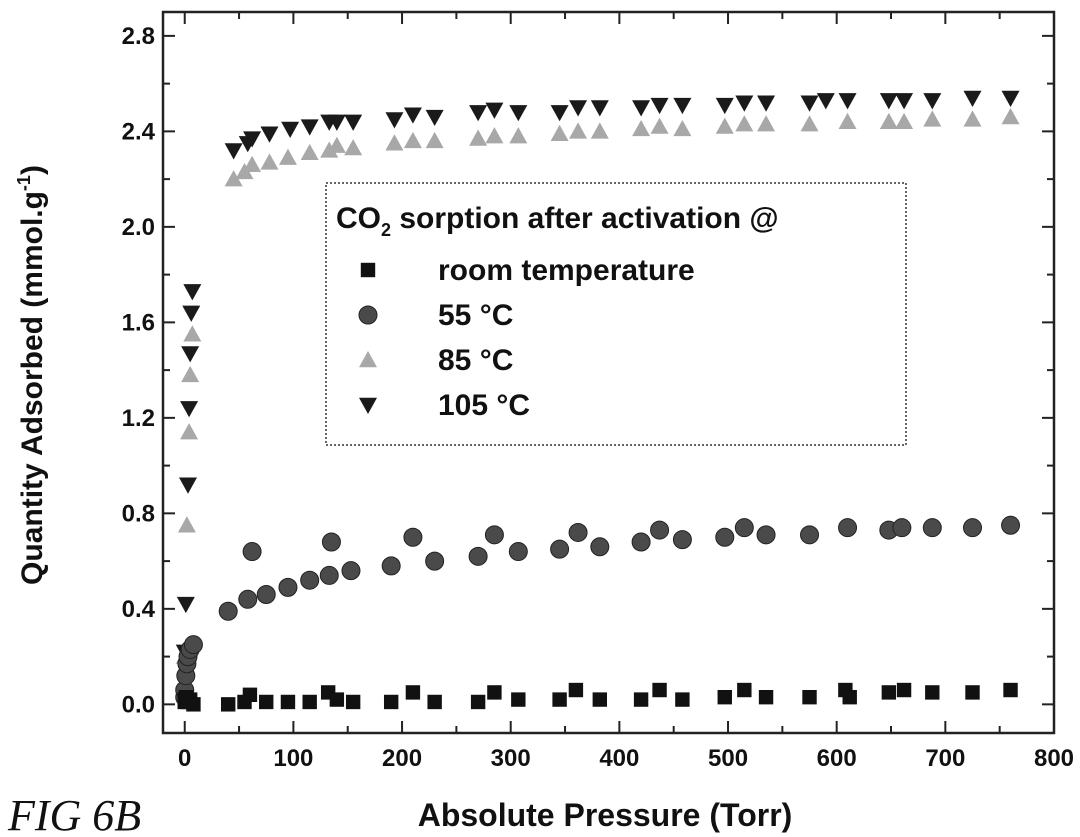 This screenshot has width=1080, height=837. What do you see at coordinates (619, 758) in the screenshot?
I see `x-tick-label: 400` at bounding box center [619, 758].